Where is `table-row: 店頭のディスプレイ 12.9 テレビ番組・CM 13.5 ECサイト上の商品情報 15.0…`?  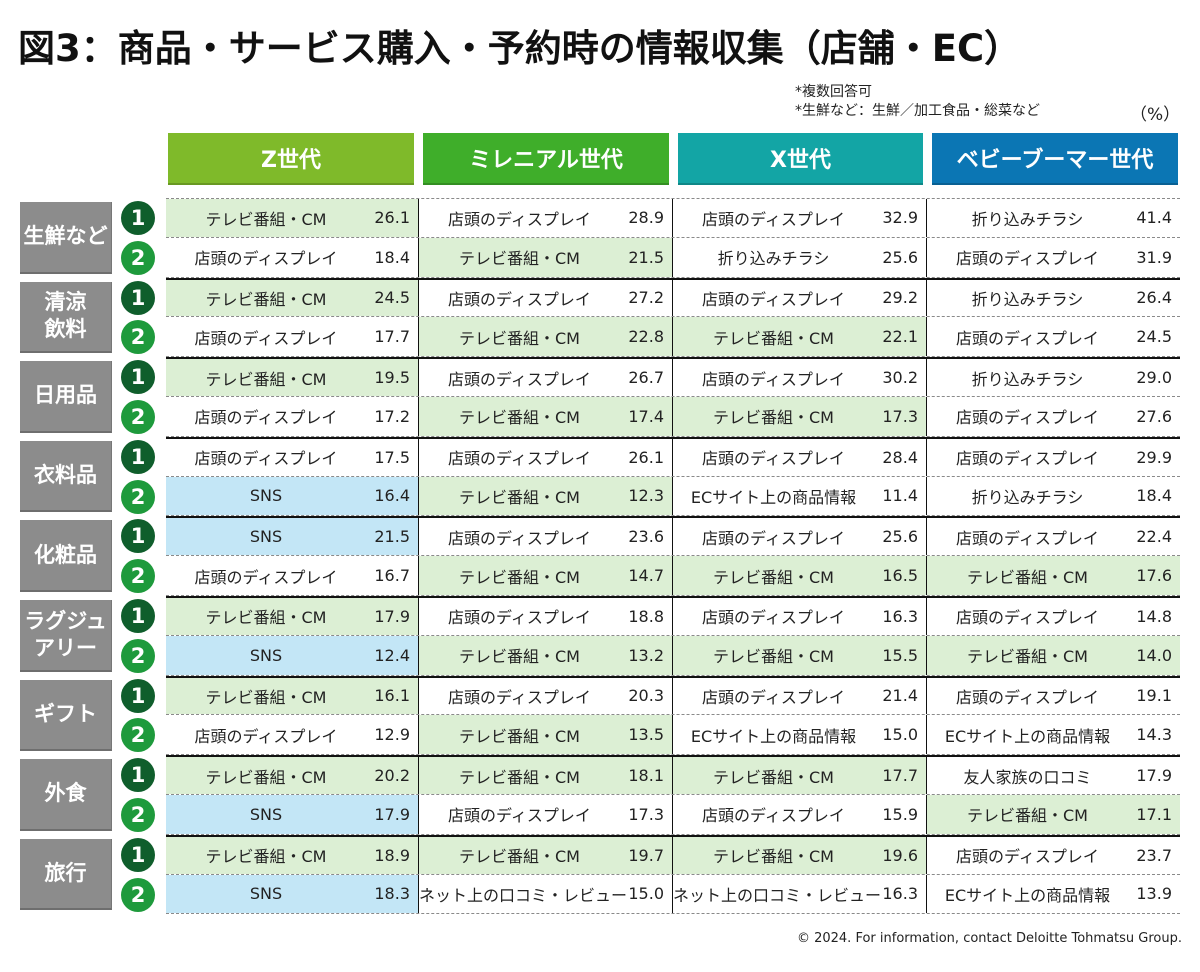
table-row: 店頭のディスプレイ 12.9 テレビ番組・CM 13.5 ECサイト上の商品情報 15.0… is located at coordinates (673, 735).